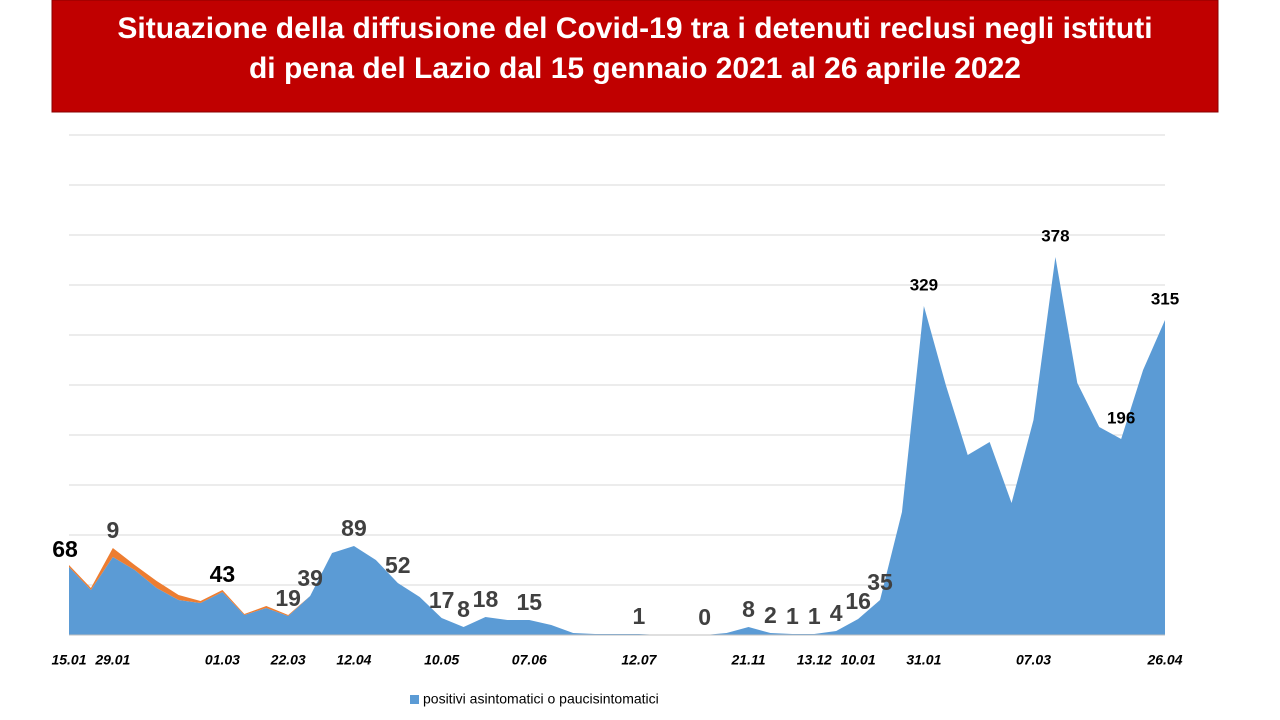  I want to click on legend-swatch, so click(414, 699).